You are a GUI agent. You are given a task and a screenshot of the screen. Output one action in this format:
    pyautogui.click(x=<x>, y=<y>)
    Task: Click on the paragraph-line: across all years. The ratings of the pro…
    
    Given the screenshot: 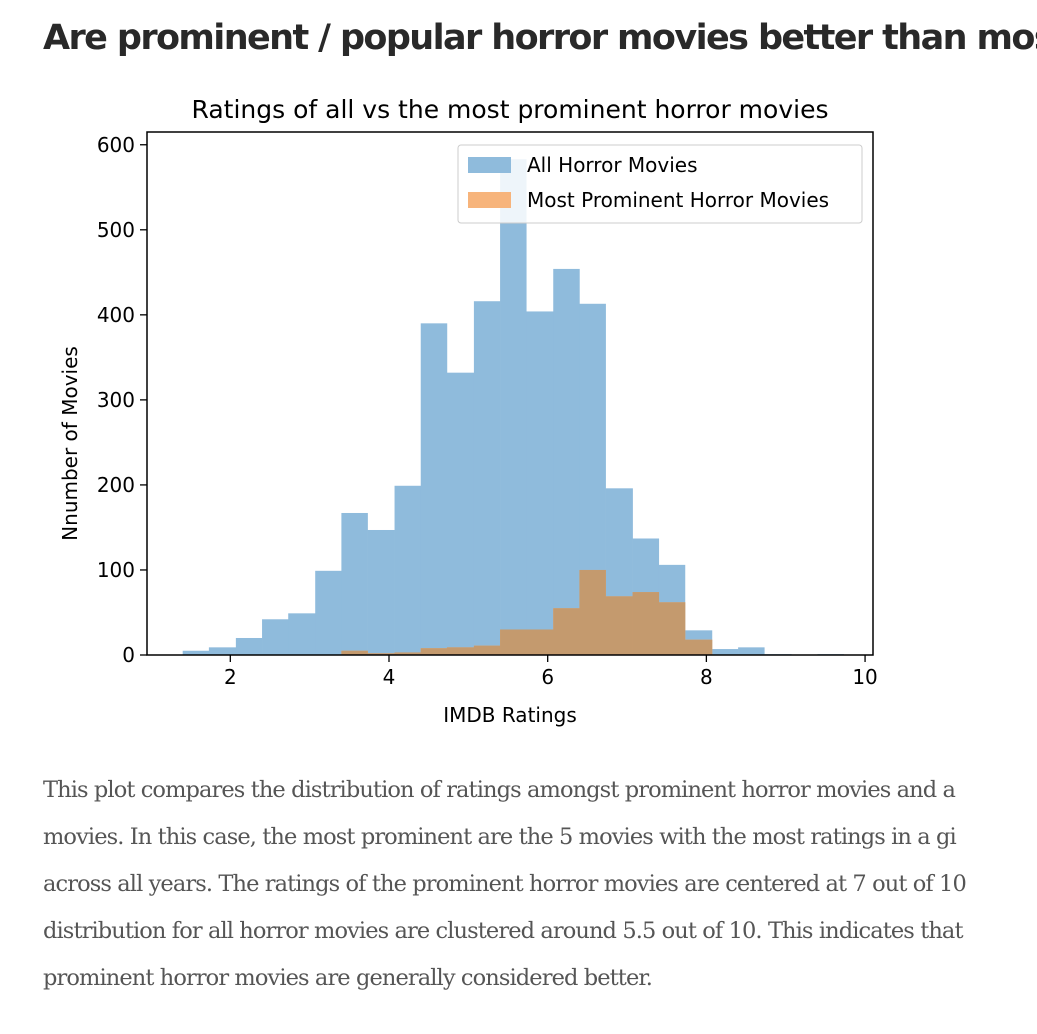 What is the action you would take?
    pyautogui.click(x=505, y=884)
    